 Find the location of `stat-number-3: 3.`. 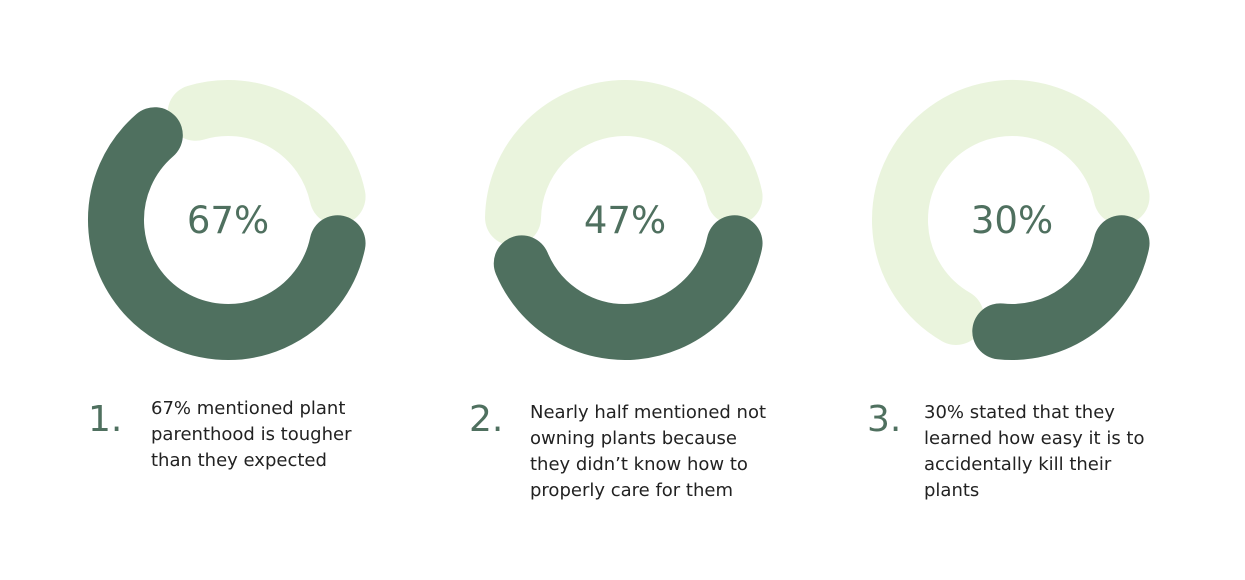

stat-number-3: 3. is located at coordinates (884, 419).